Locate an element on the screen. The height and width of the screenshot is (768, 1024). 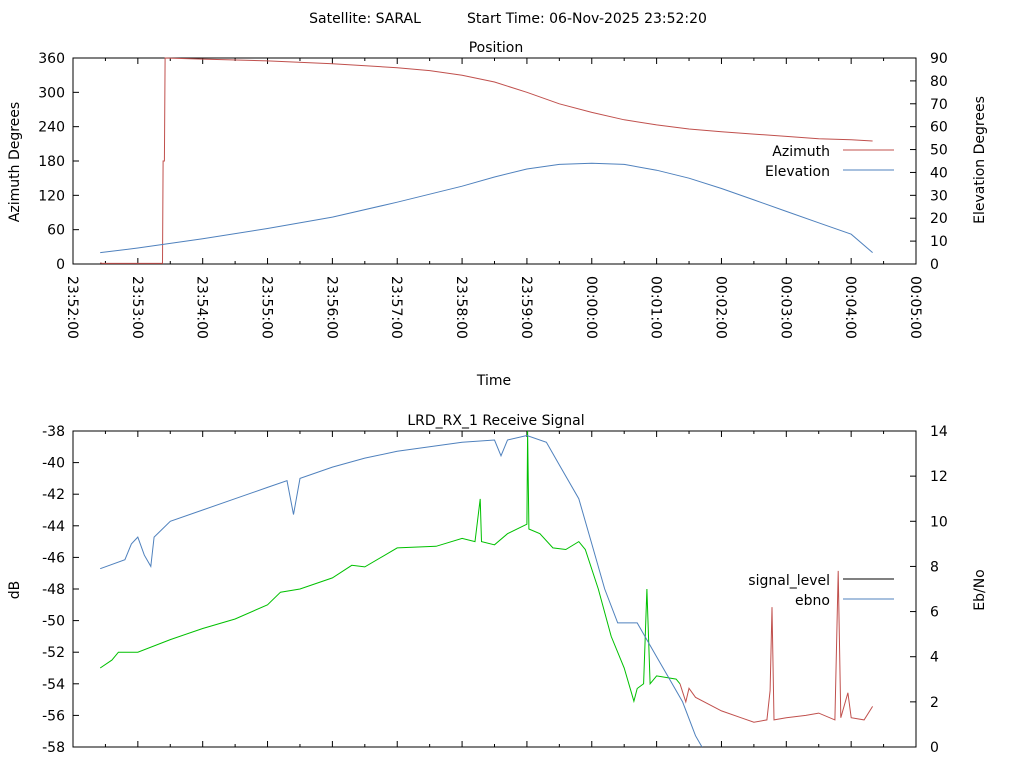
y2-tick-label: 4 is located at coordinates (934, 658).